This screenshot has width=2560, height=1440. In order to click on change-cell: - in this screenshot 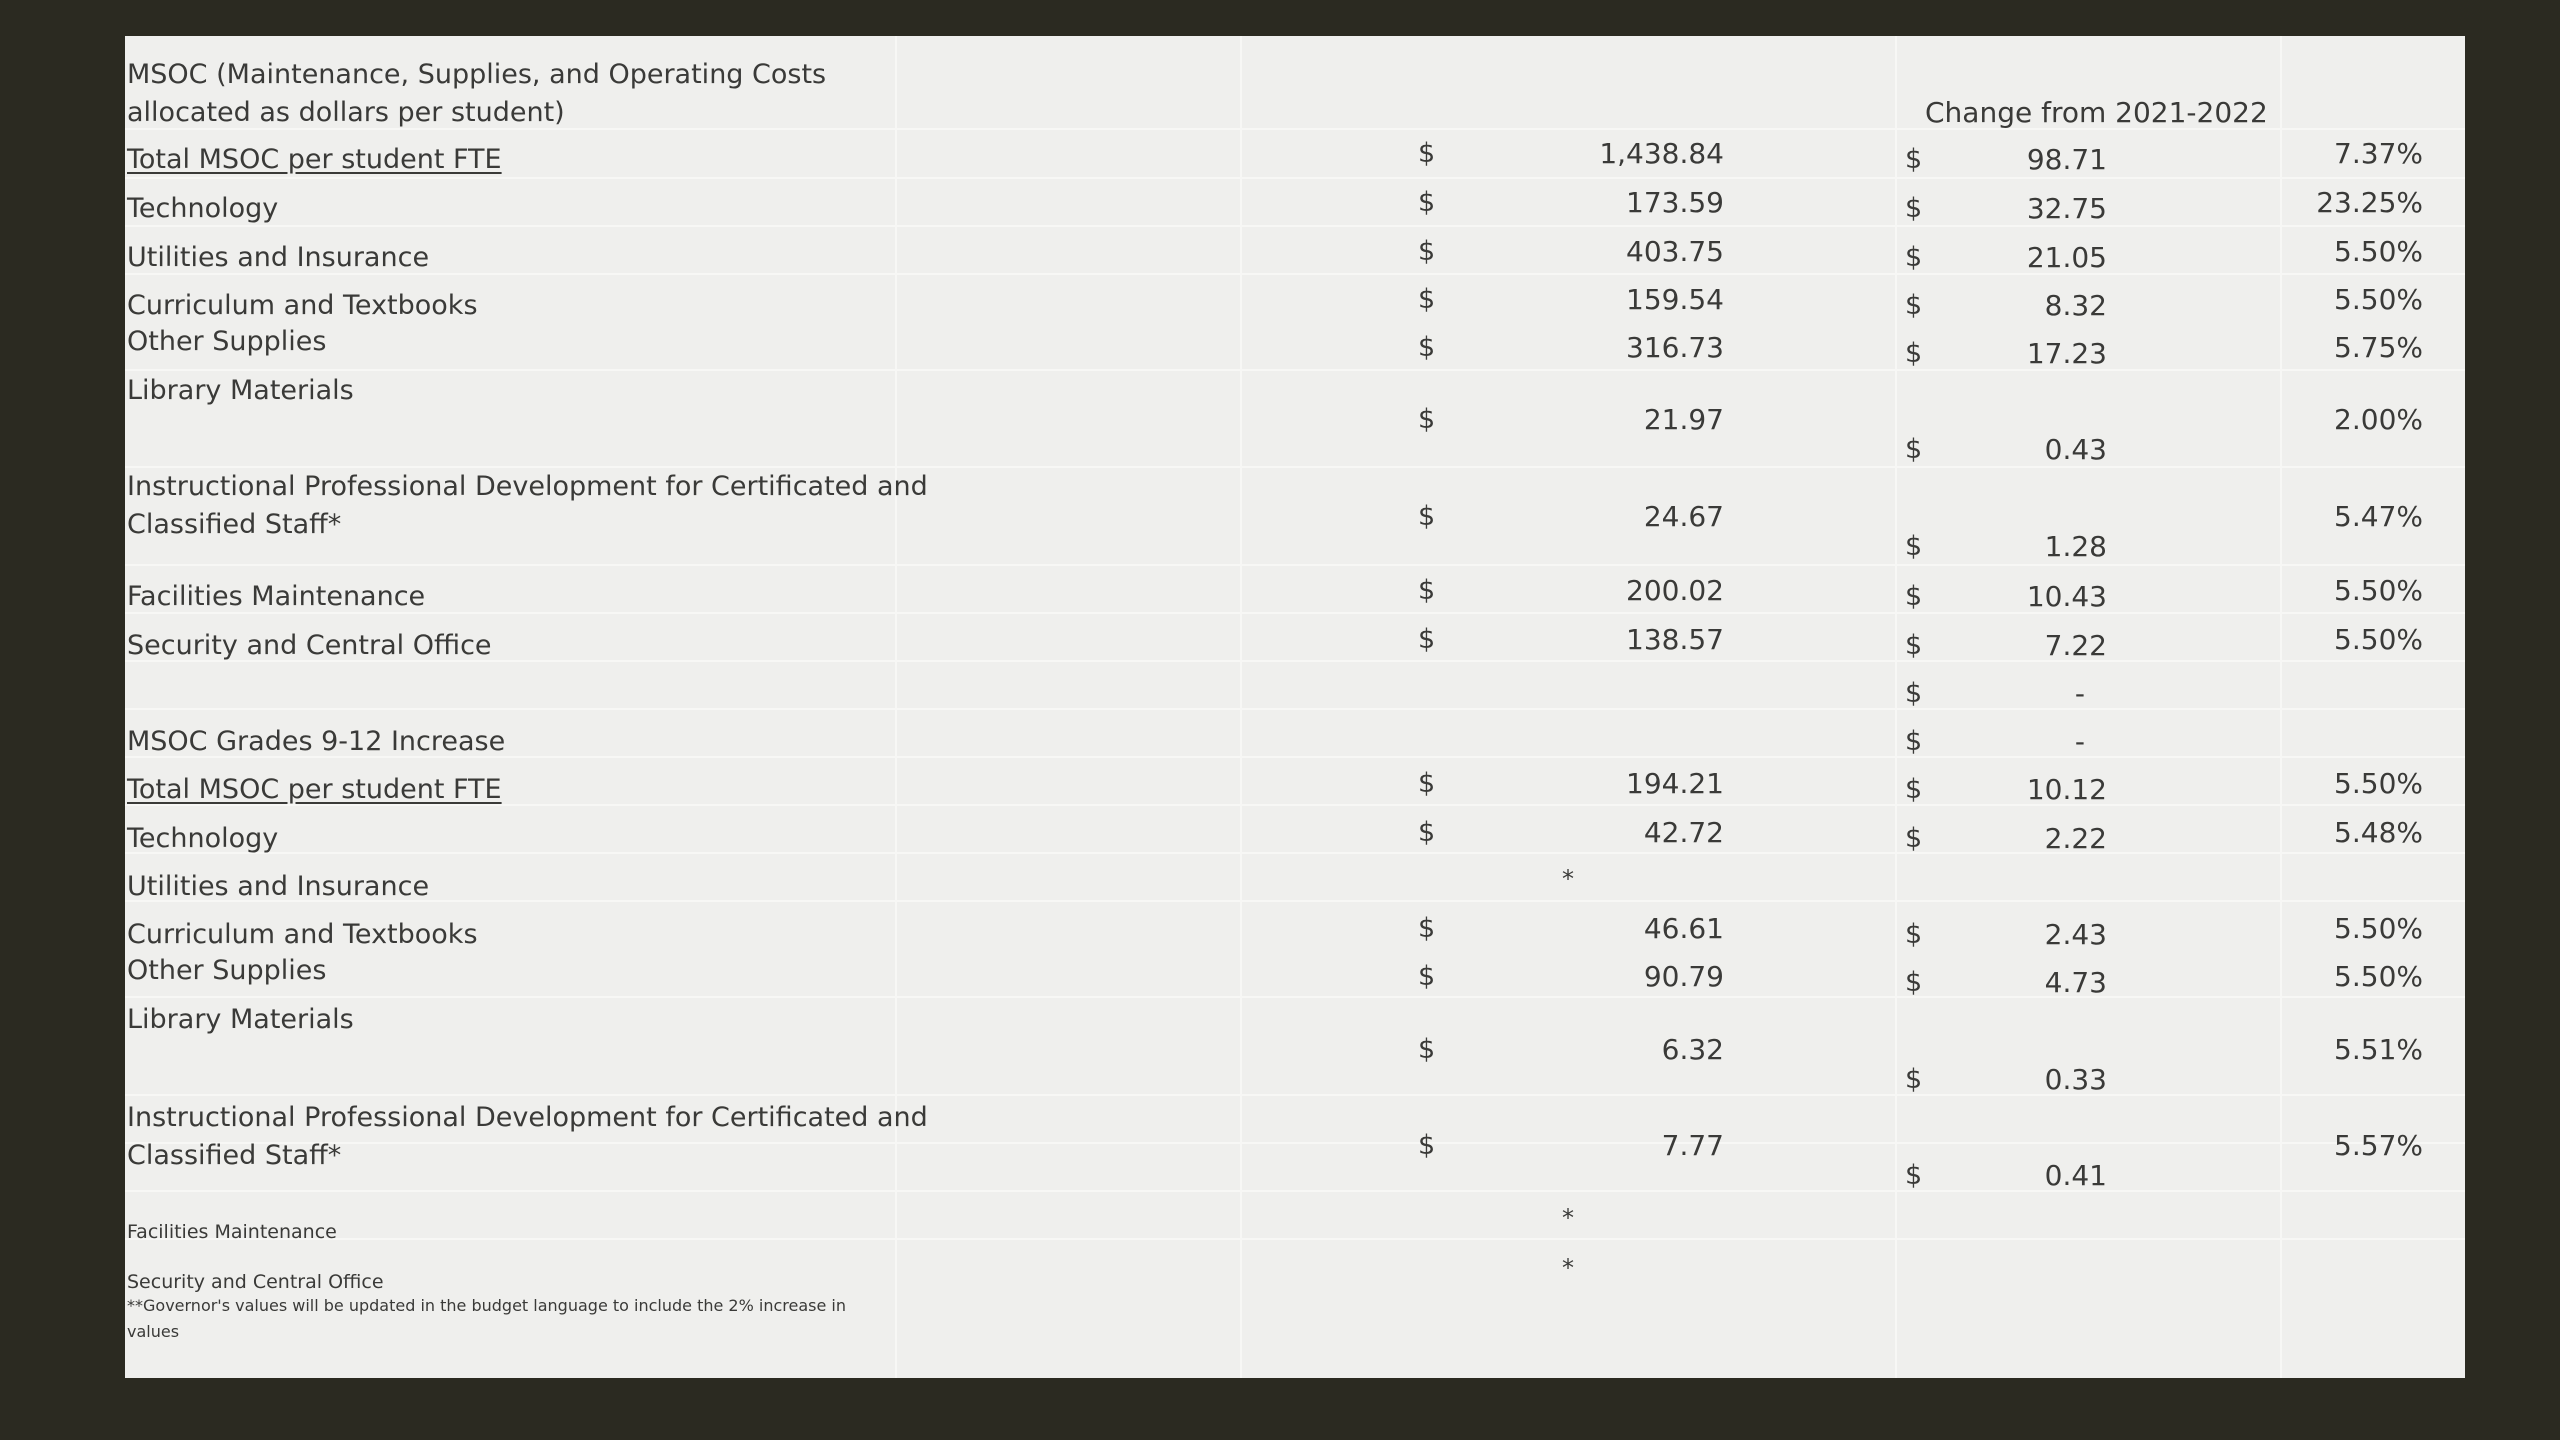, I will do `click(2079, 693)`.